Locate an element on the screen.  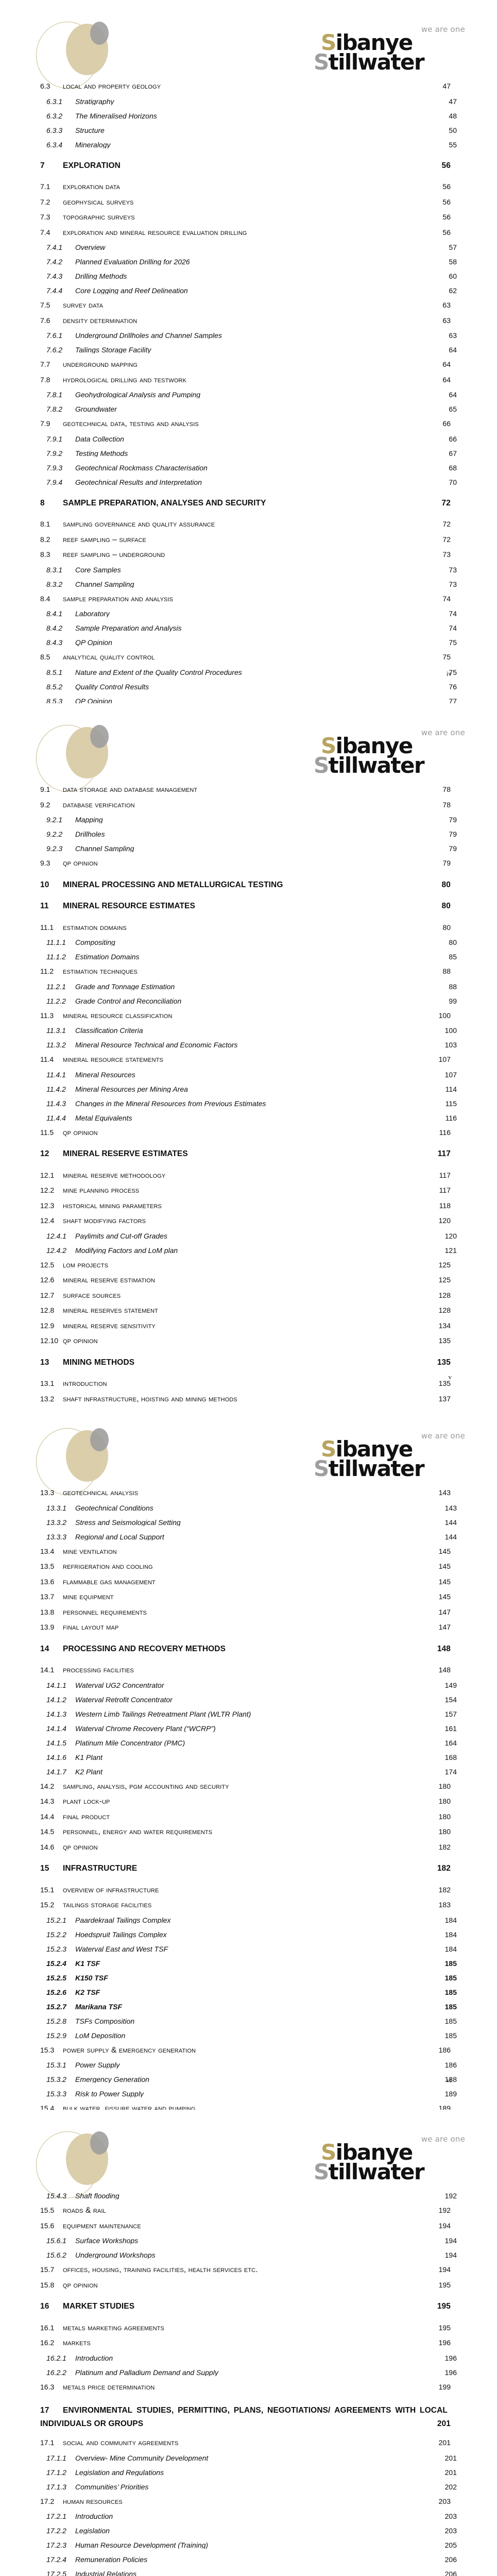
toc-entry-subsection: 6.3.1 Stratigraphy 47 is located at coordinates (249, 101).